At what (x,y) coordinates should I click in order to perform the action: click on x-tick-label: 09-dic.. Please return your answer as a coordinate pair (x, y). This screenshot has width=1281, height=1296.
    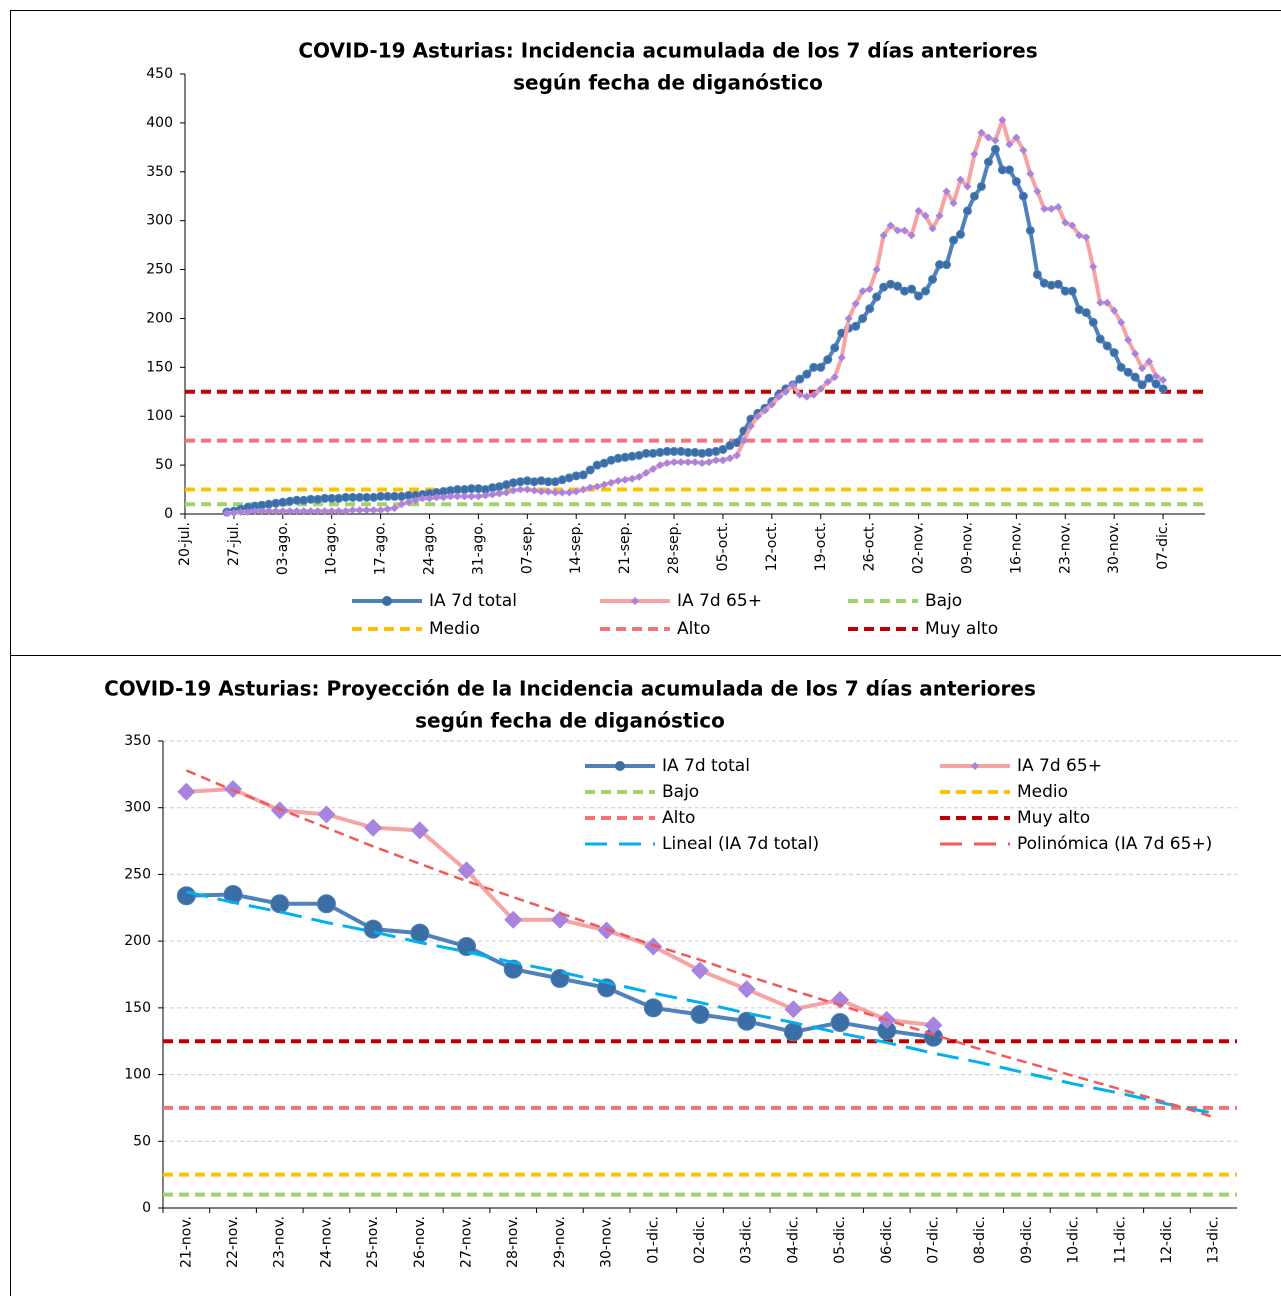
    Looking at the image, I should click on (1027, 1240).